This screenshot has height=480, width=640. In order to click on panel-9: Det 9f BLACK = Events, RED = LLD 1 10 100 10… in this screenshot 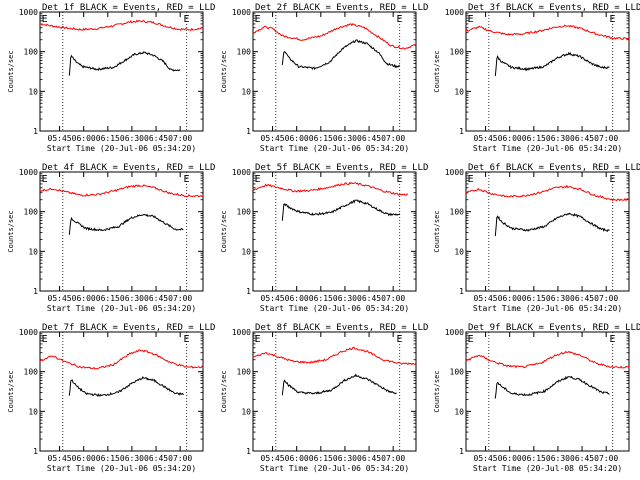, I will do `click(536, 398)`.